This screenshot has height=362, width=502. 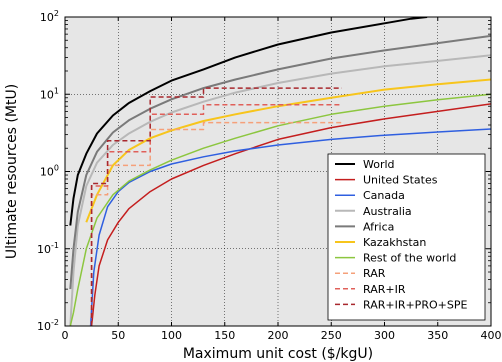 I want to click on x-axis-label: Maximum unit cost ($/kgU), so click(x=278, y=354).